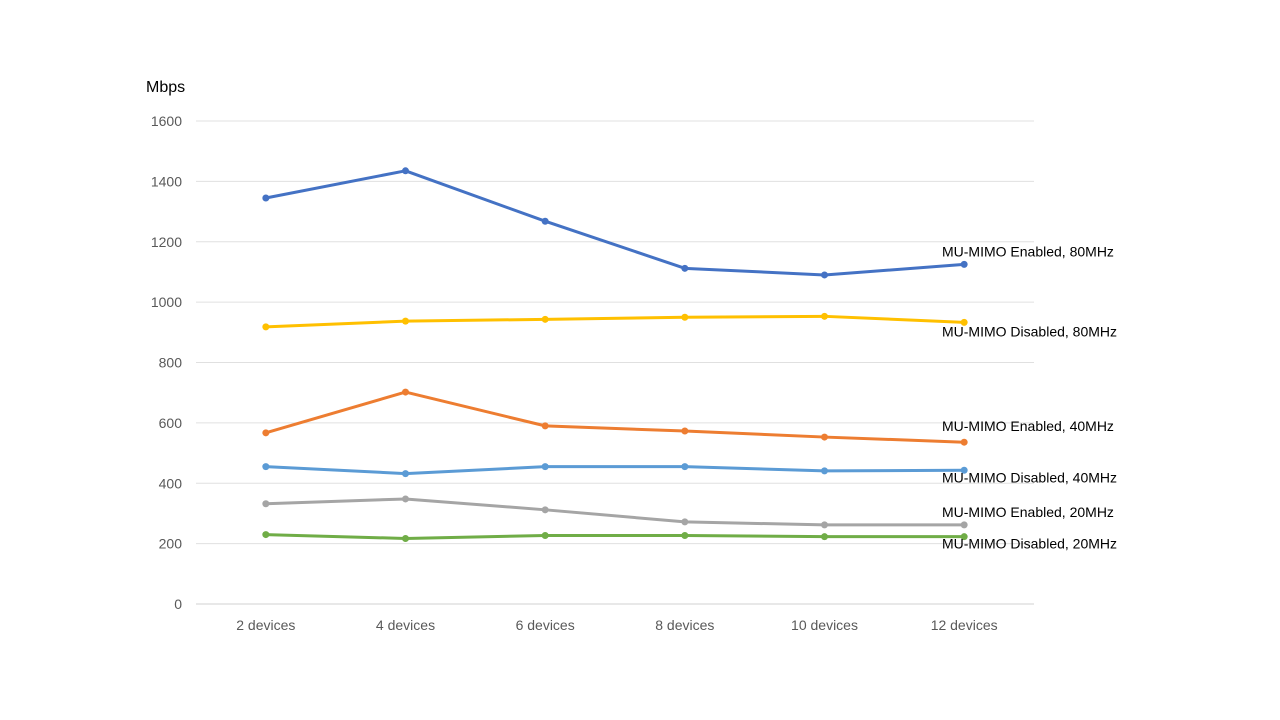 Image resolution: width=1280 pixels, height=720 pixels. I want to click on series-label: MU-MIMO Disabled, 80MHz, so click(1029, 331).